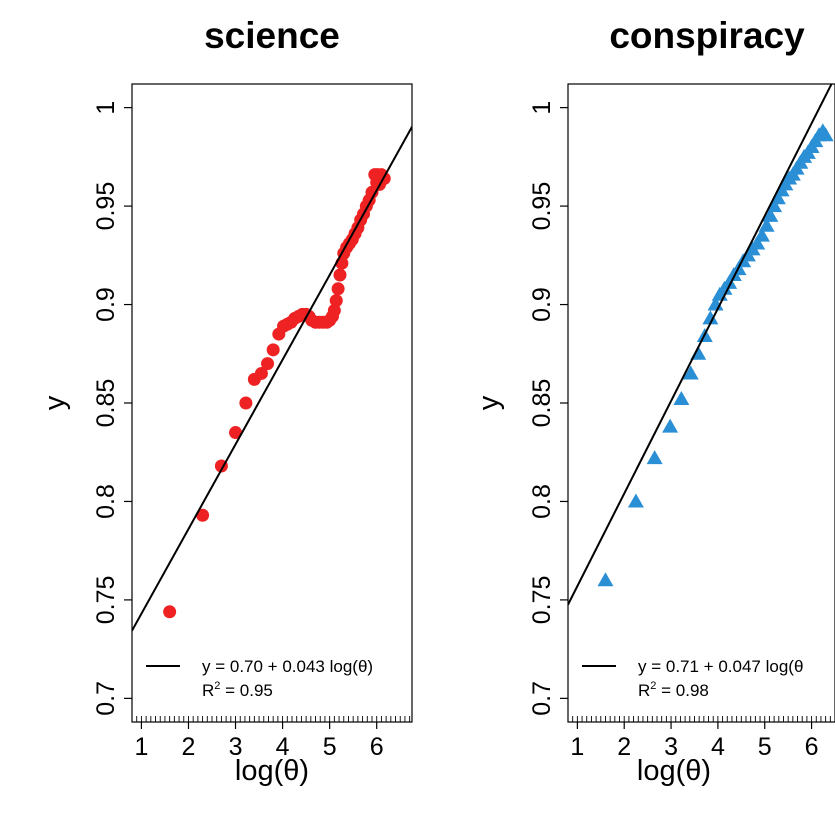 The image size is (835, 816). I want to click on legend-r2: R2 = 0.98, so click(673, 690).